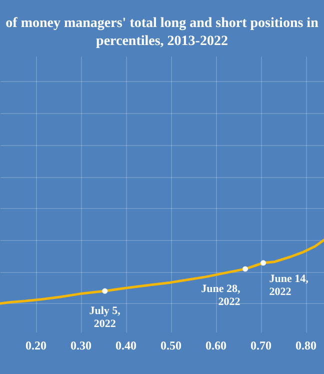 This screenshot has width=324, height=374. What do you see at coordinates (221, 295) in the screenshot?
I see `annotation: June 28, 2022` at bounding box center [221, 295].